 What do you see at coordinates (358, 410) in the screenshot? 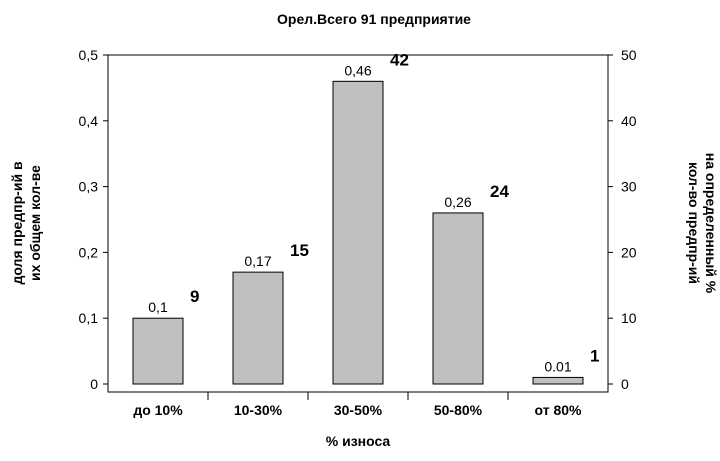
I see `category-label: 30-50%` at bounding box center [358, 410].